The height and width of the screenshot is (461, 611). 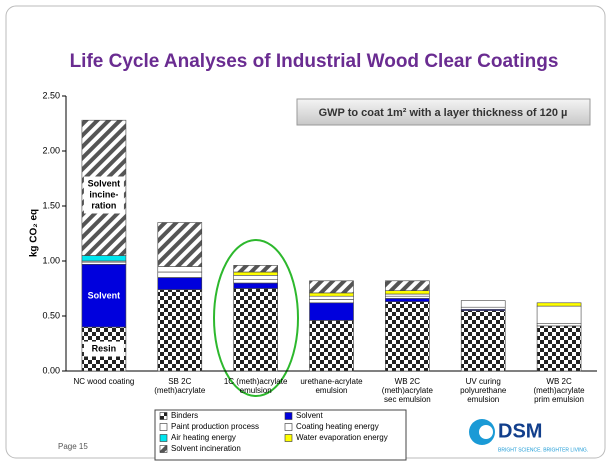 What do you see at coordinates (337, 426) in the screenshot?
I see `legend-label: Coating heating energy` at bounding box center [337, 426].